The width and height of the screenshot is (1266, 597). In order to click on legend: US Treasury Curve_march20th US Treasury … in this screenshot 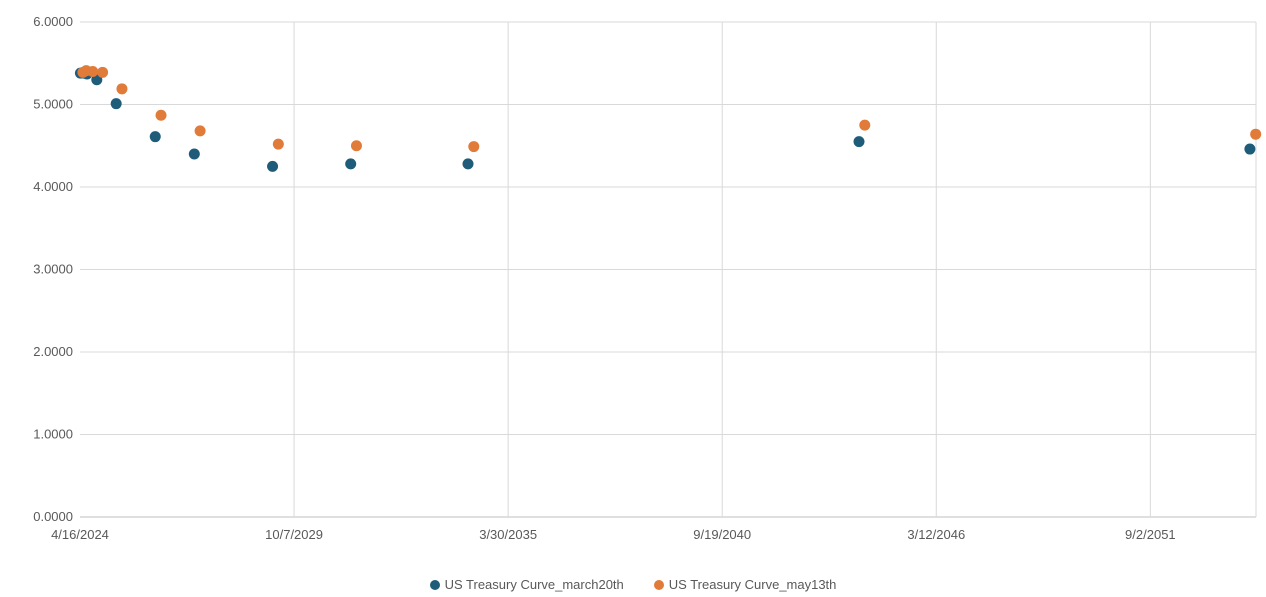, I will do `click(633, 584)`.